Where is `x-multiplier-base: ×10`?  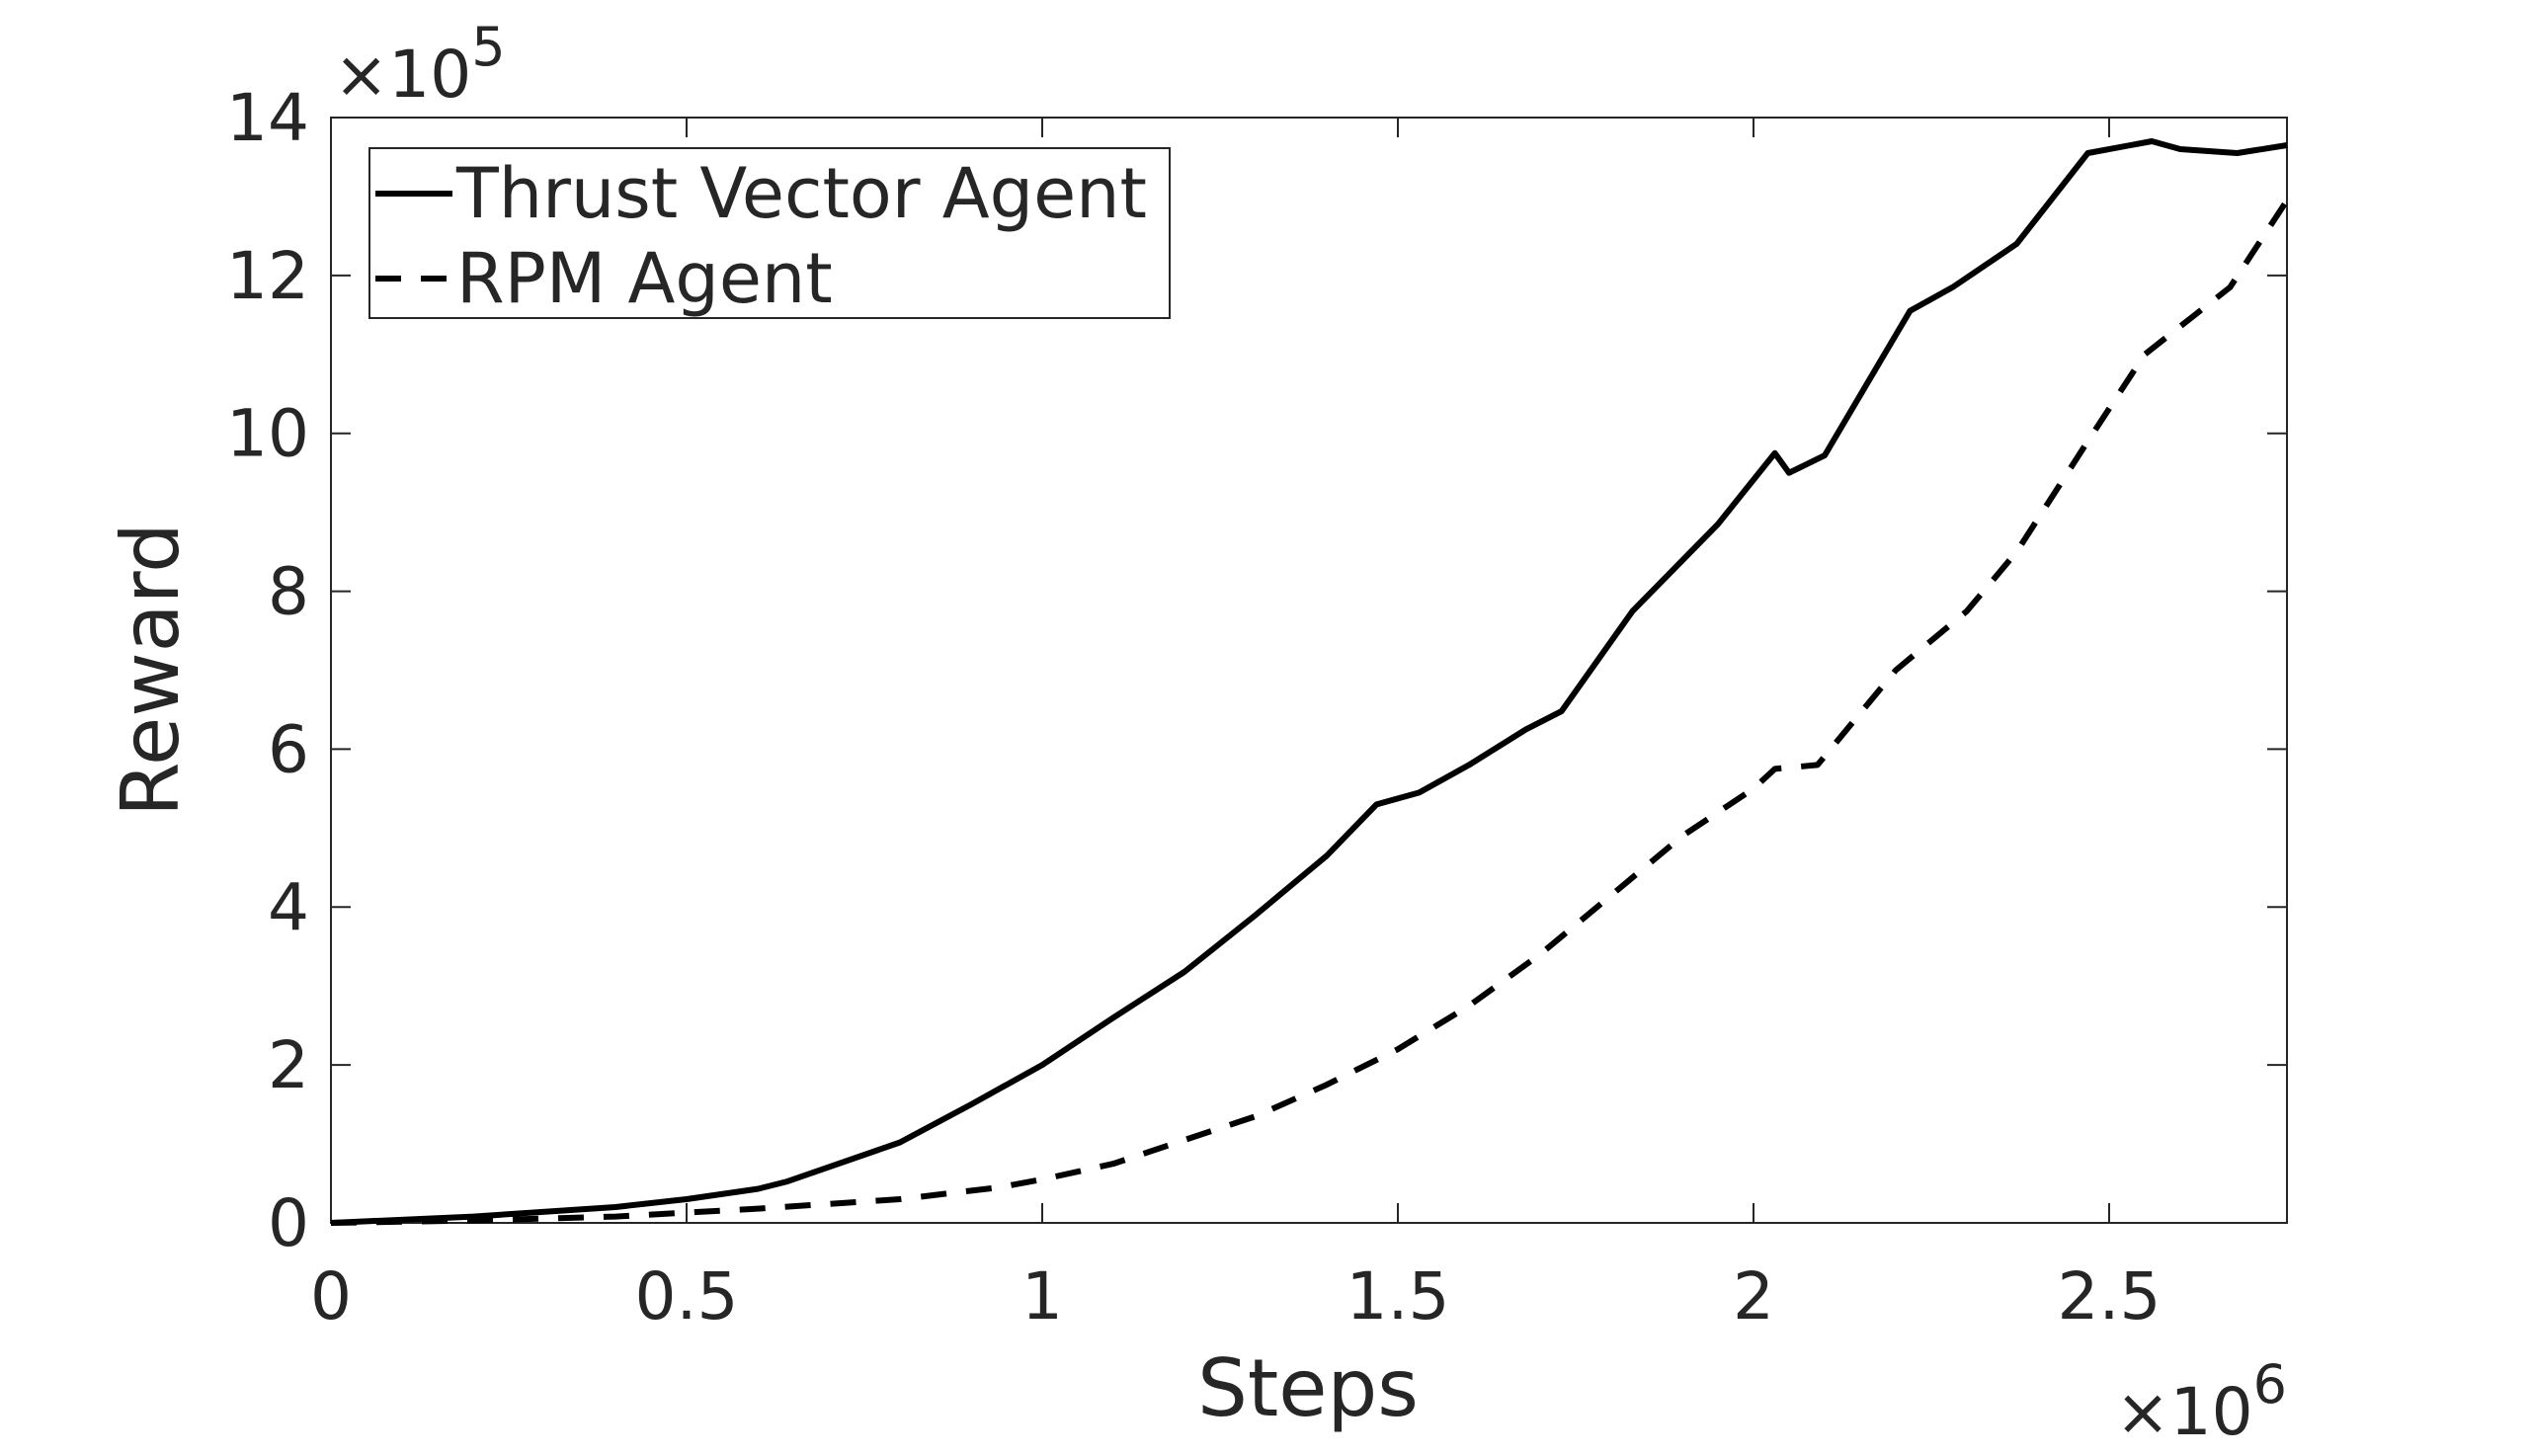
x-multiplier-base: ×10 is located at coordinates (2183, 1412).